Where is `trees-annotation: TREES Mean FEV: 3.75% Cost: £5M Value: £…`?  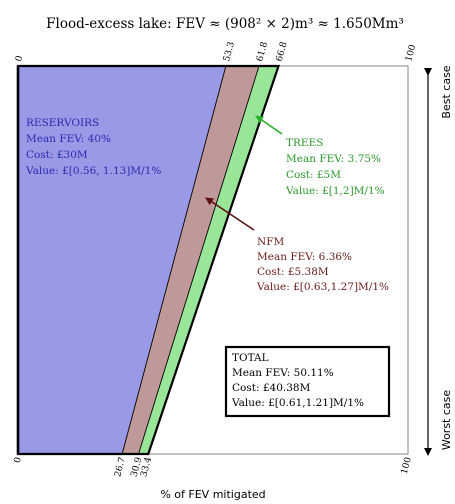 trees-annotation: TREES Mean FEV: 3.75% Cost: £5M Value: £… is located at coordinates (335, 167).